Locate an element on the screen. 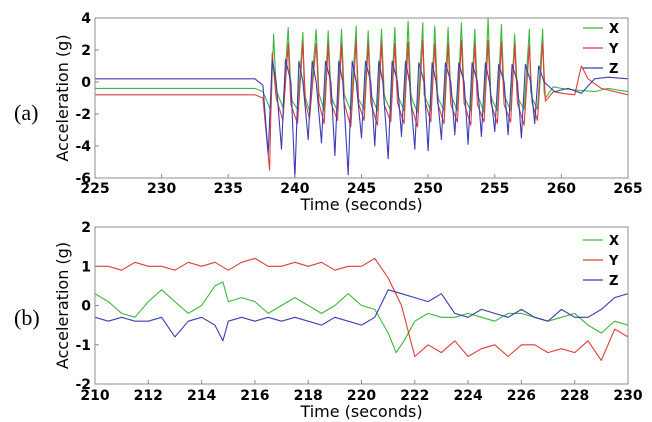  y-tick-label: 1 is located at coordinates (86, 267).